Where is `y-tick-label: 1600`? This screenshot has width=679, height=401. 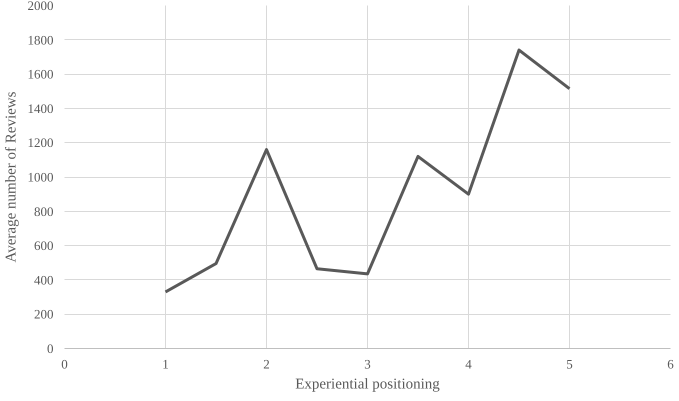 y-tick-label: 1600 is located at coordinates (41, 74).